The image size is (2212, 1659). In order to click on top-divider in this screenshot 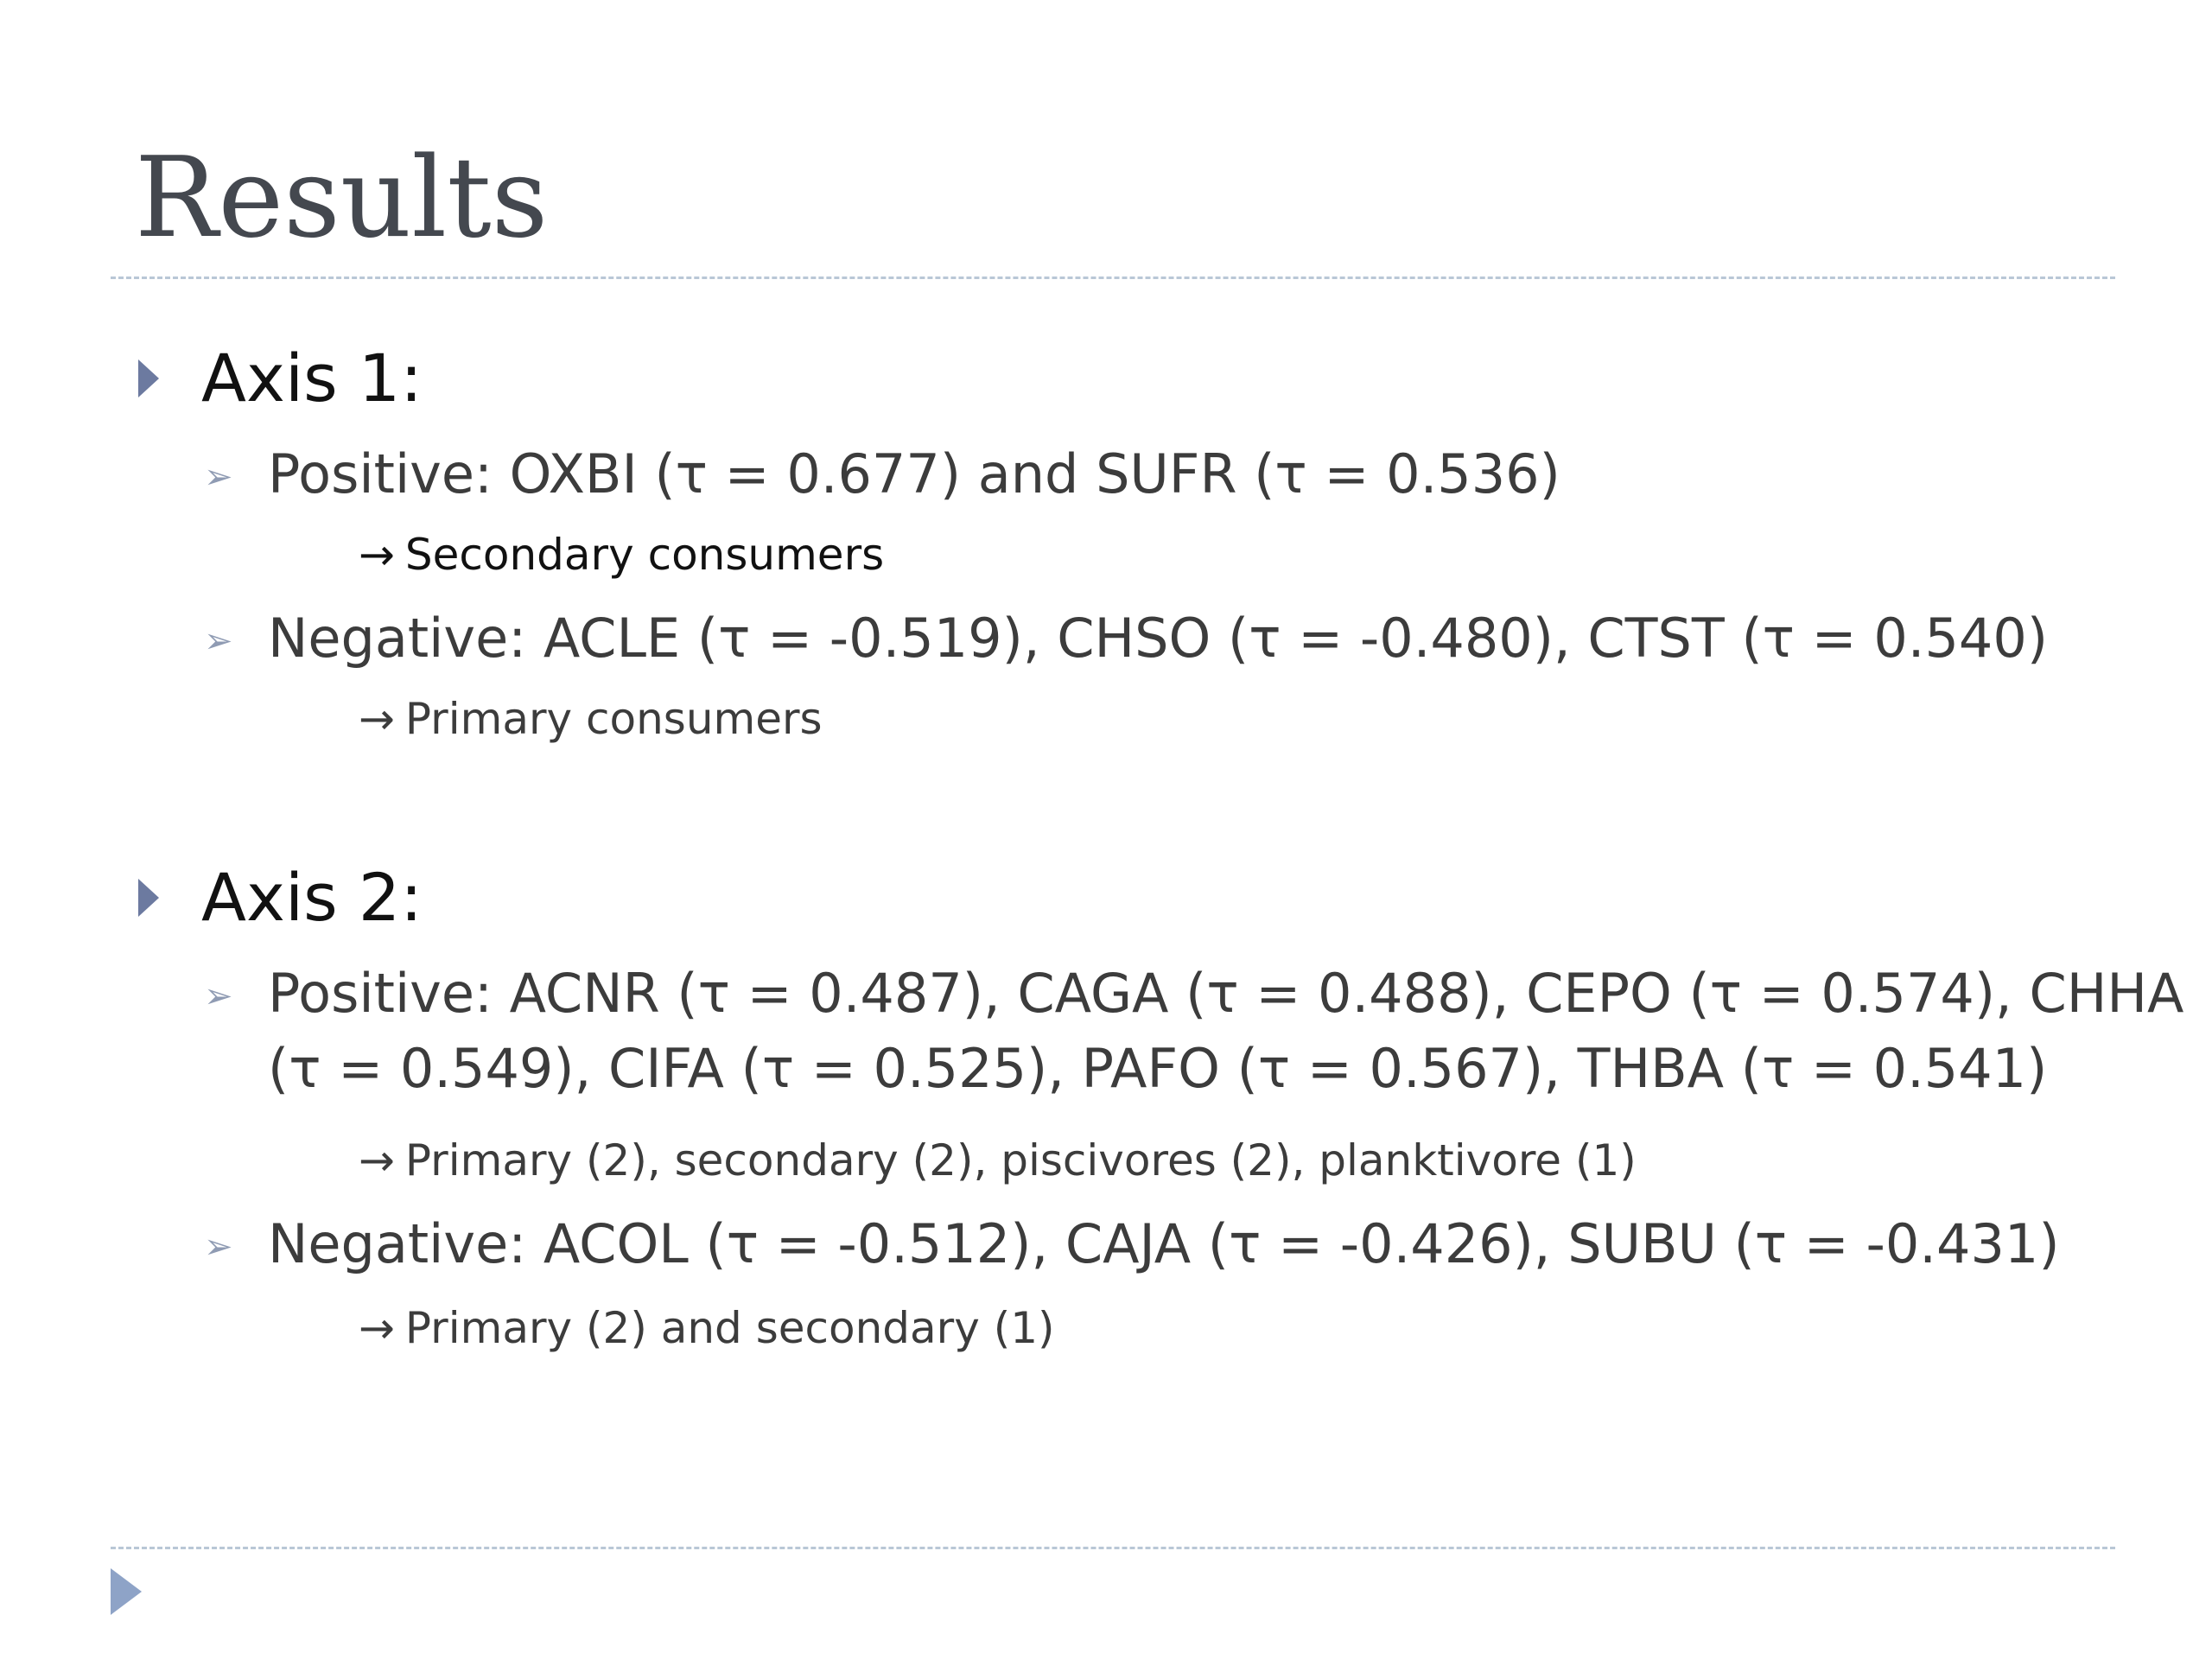, I will do `click(1113, 277)`.